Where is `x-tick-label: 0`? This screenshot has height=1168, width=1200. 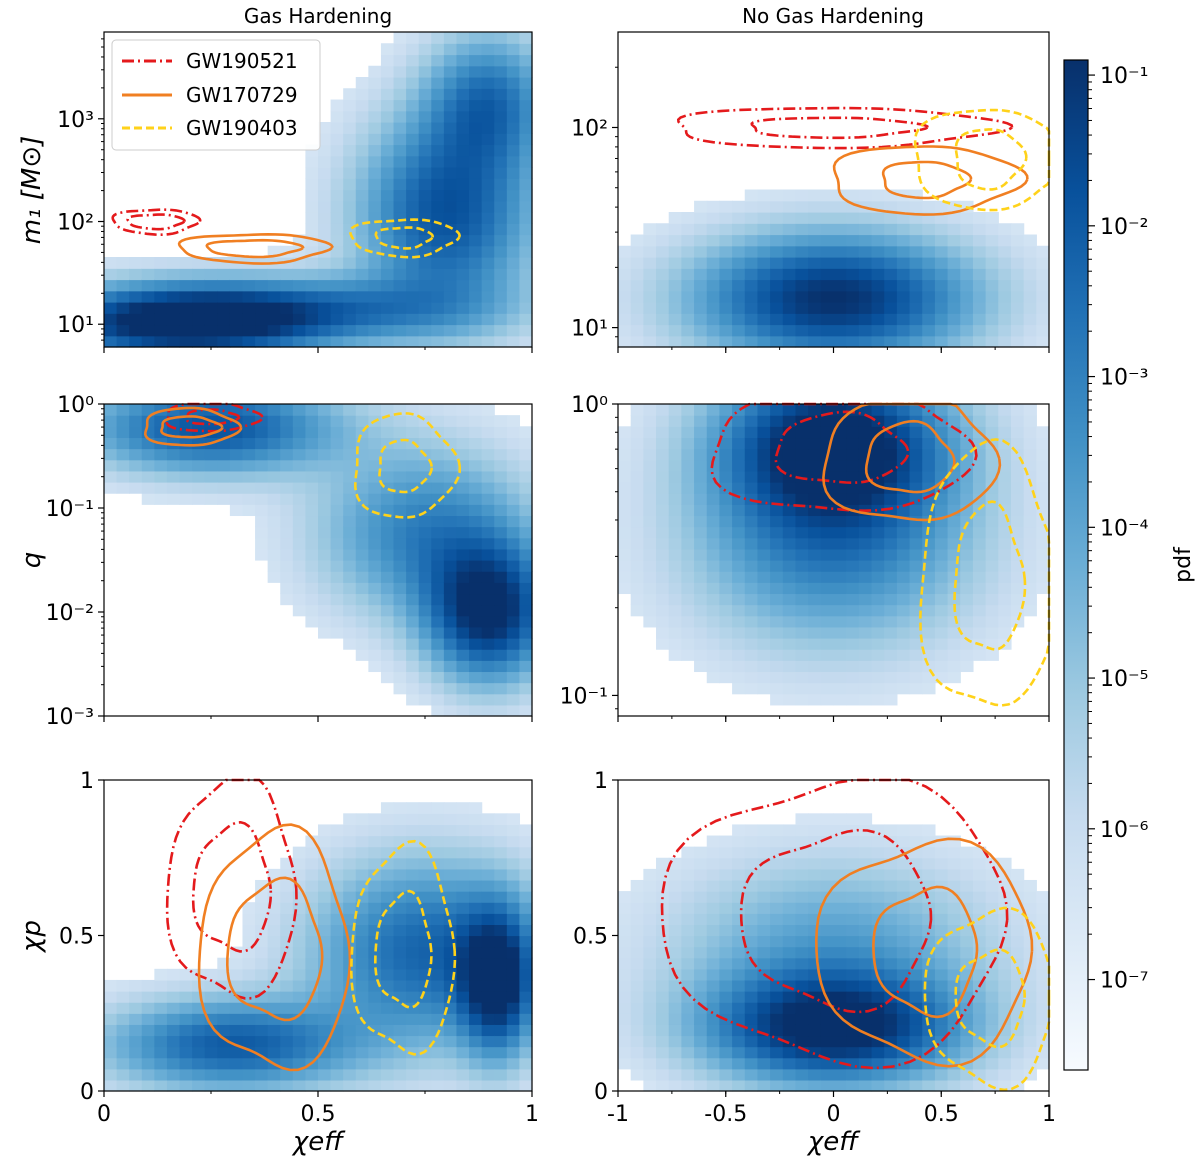 x-tick-label: 0 is located at coordinates (834, 1114).